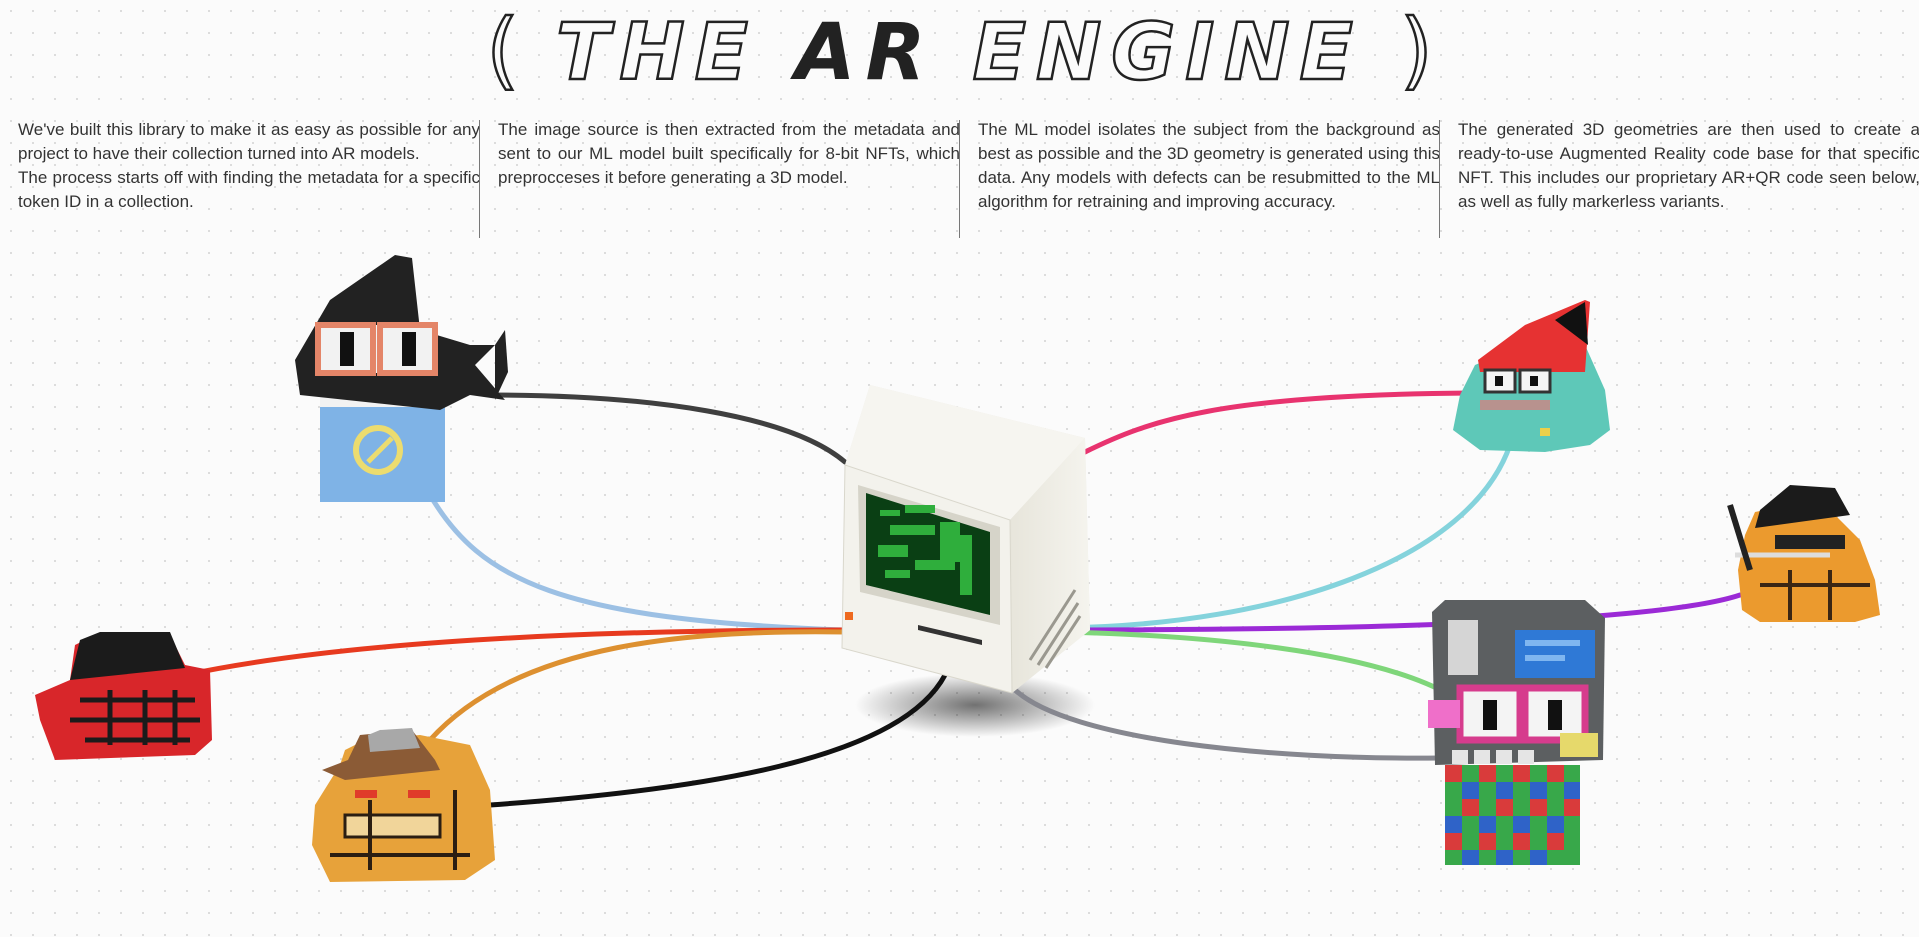 The image size is (1919, 937). Describe the element at coordinates (1285, 536) in the screenshot. I see `cable-frog-teal` at that location.